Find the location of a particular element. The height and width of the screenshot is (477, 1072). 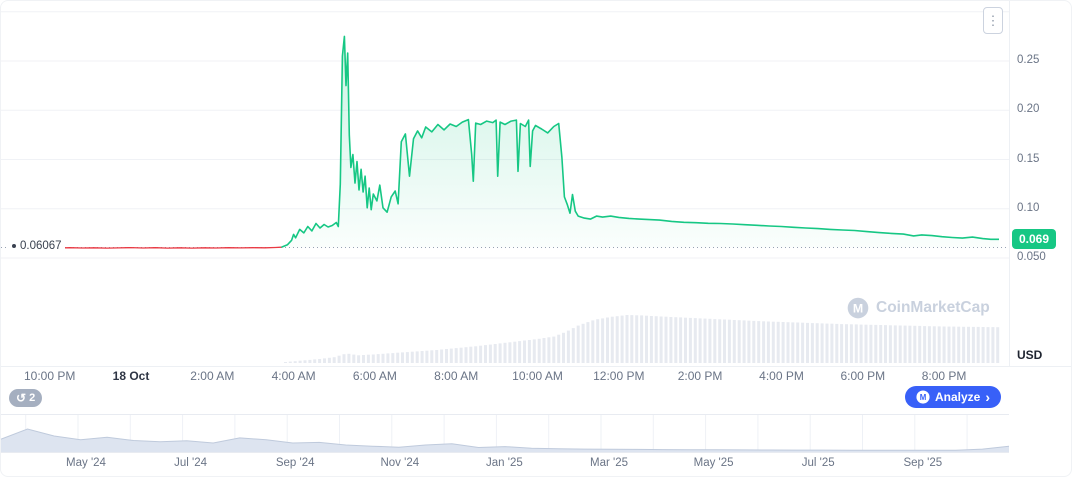

open-price-label: 0.06067 is located at coordinates (37, 245).